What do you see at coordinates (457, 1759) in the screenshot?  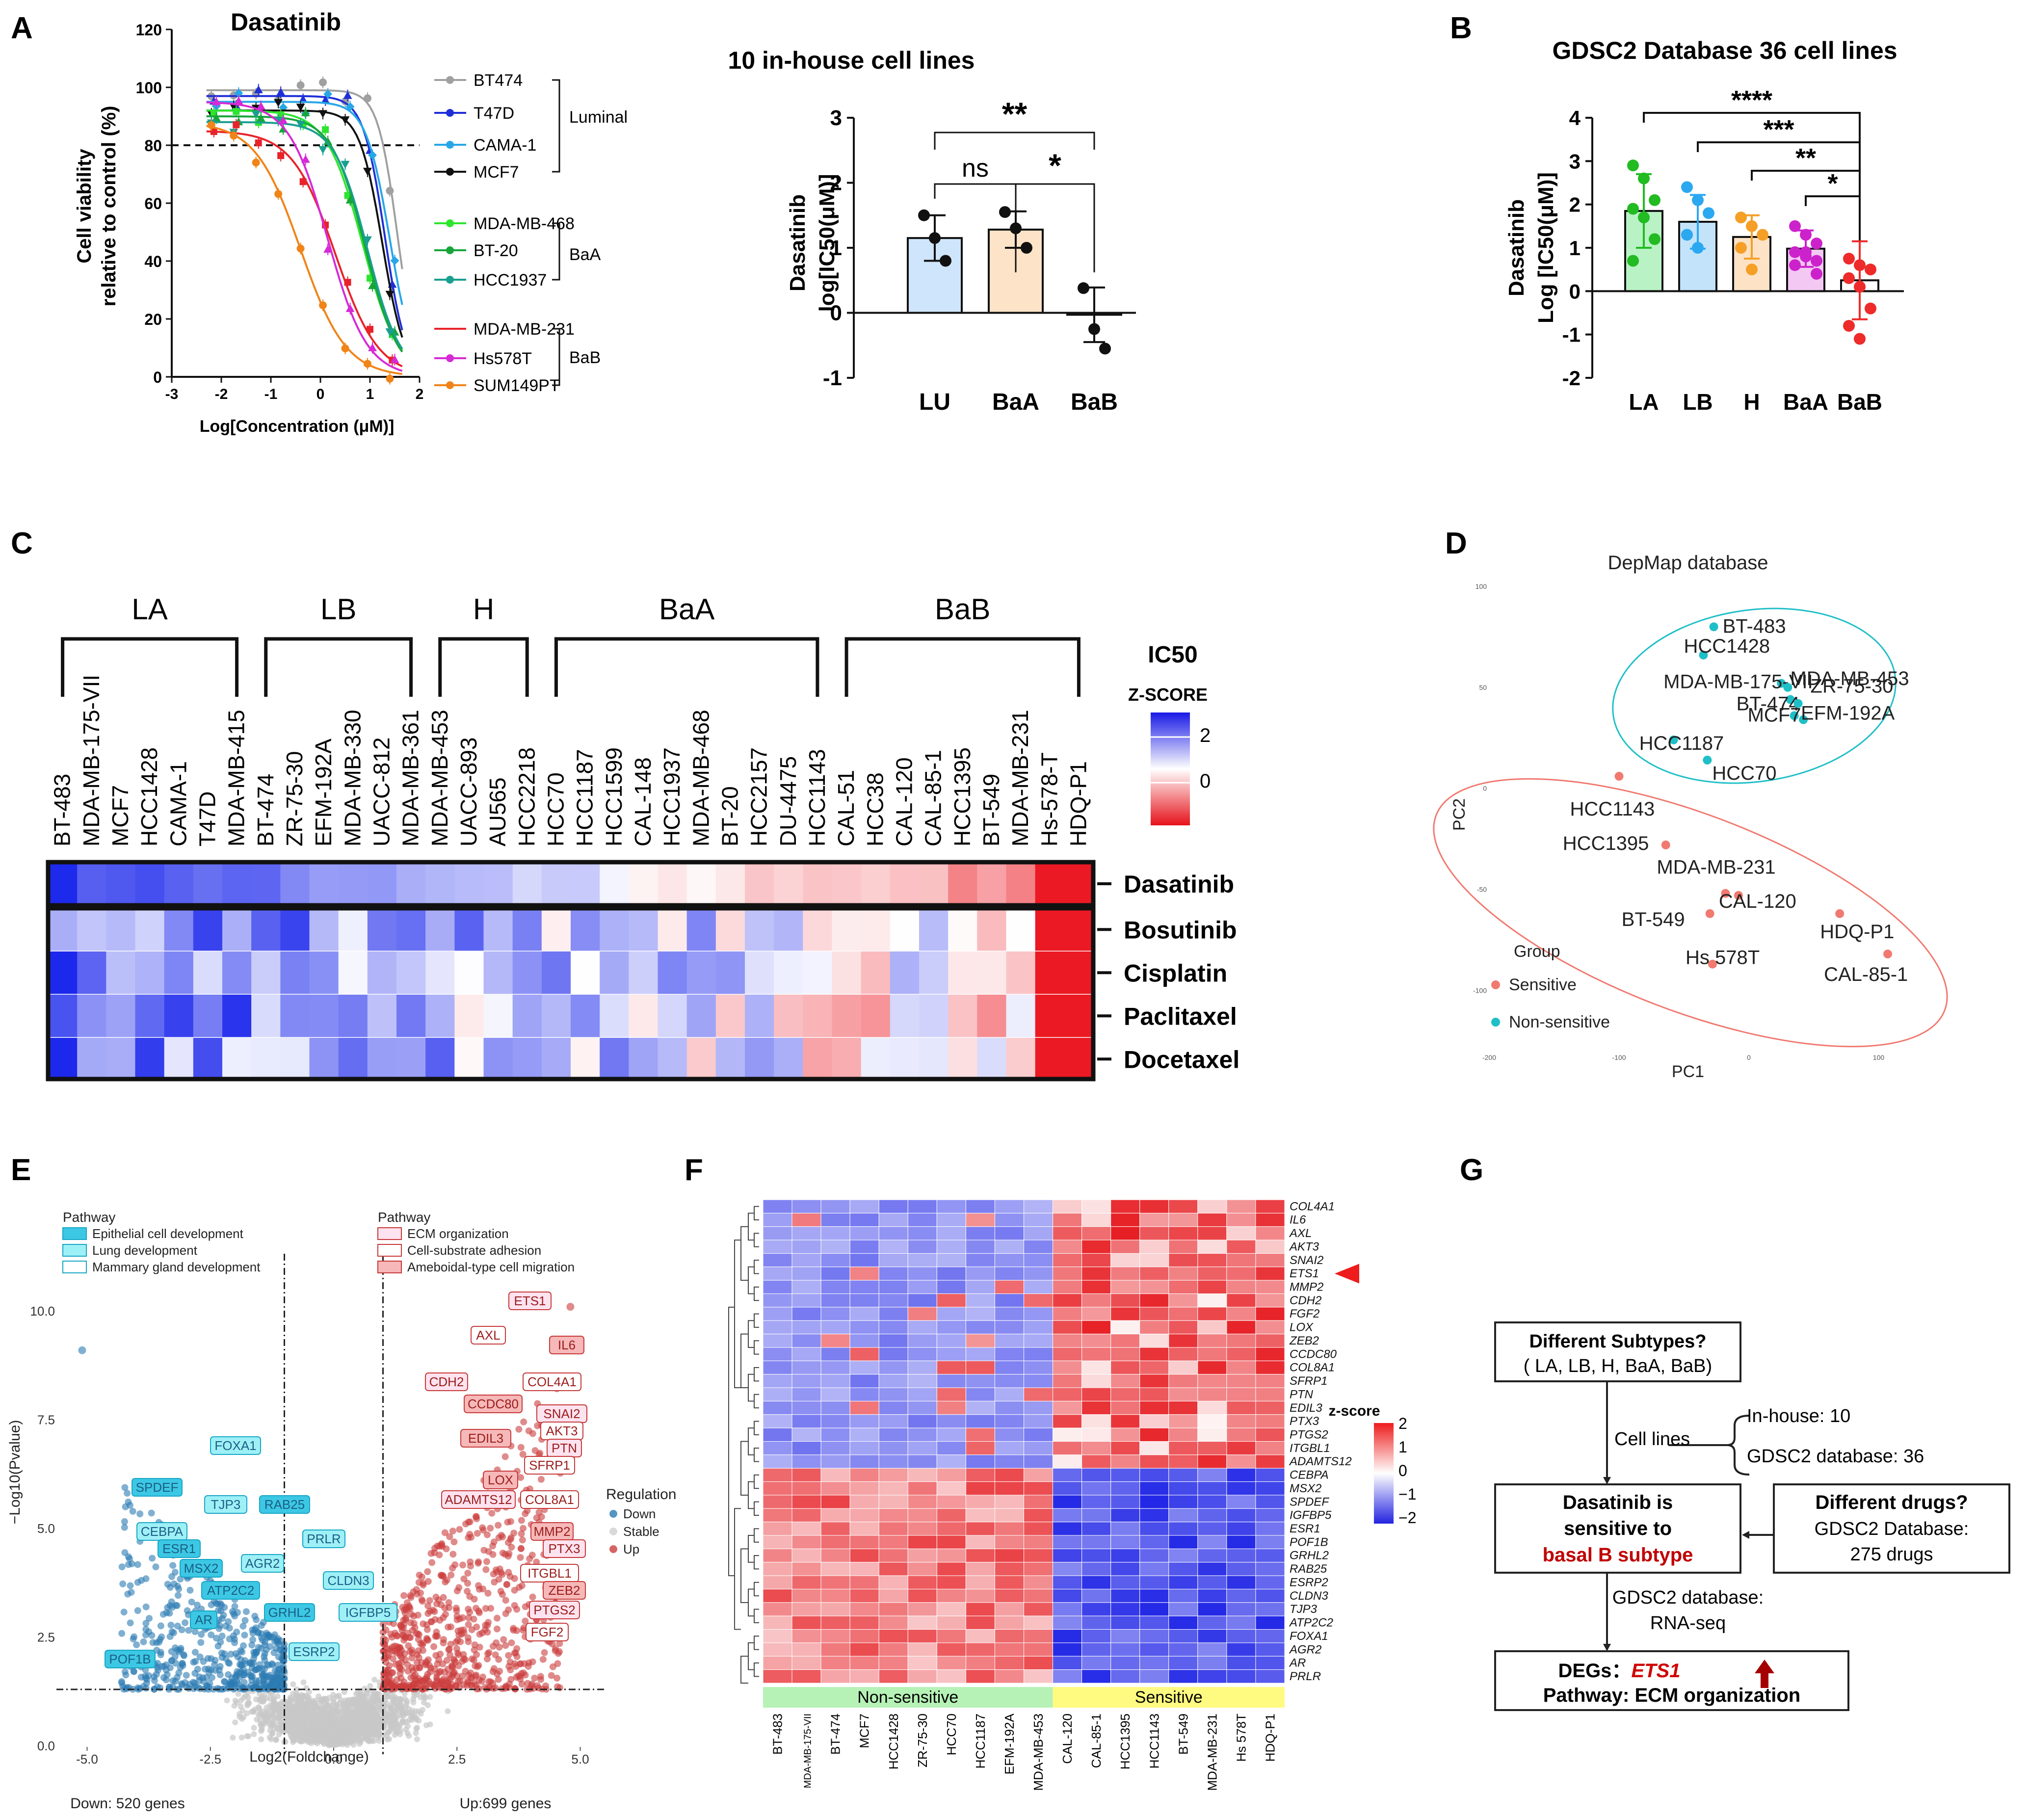 I see `volcano-xtick-label: 2.5` at bounding box center [457, 1759].